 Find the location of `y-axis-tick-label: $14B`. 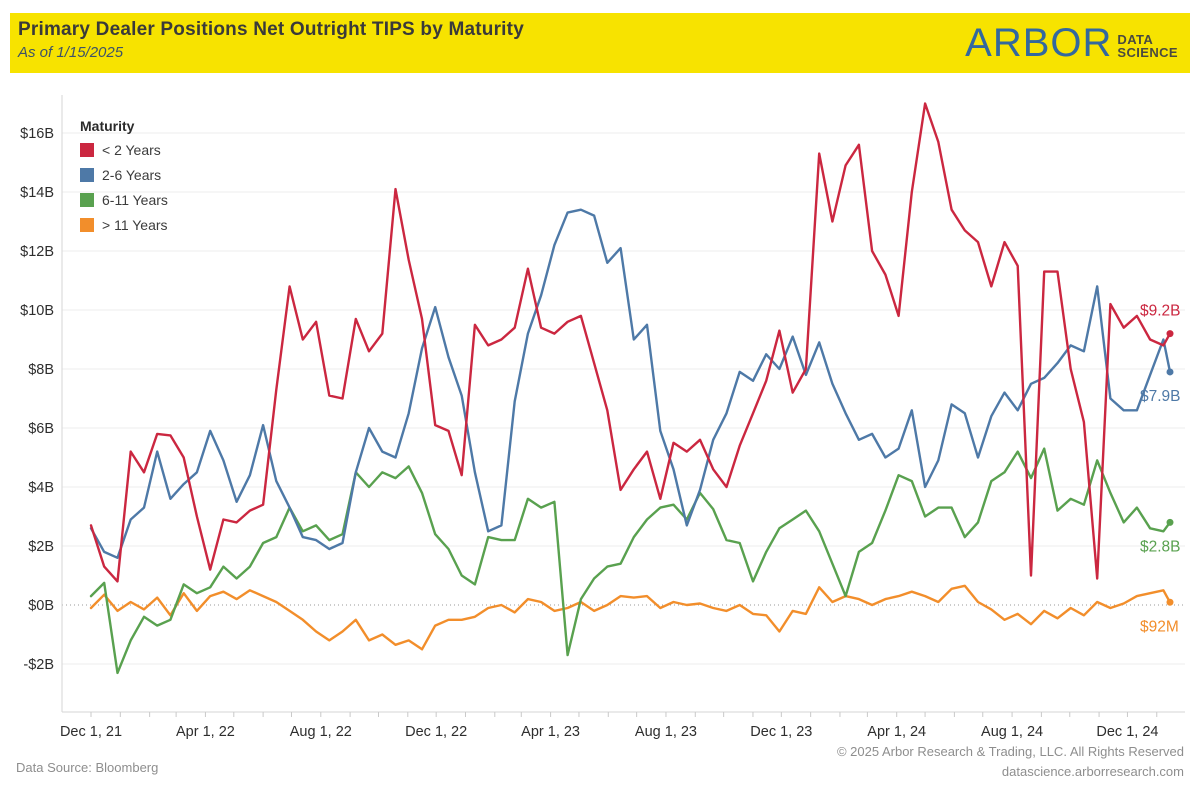

y-axis-tick-label: $14B is located at coordinates (37, 193).